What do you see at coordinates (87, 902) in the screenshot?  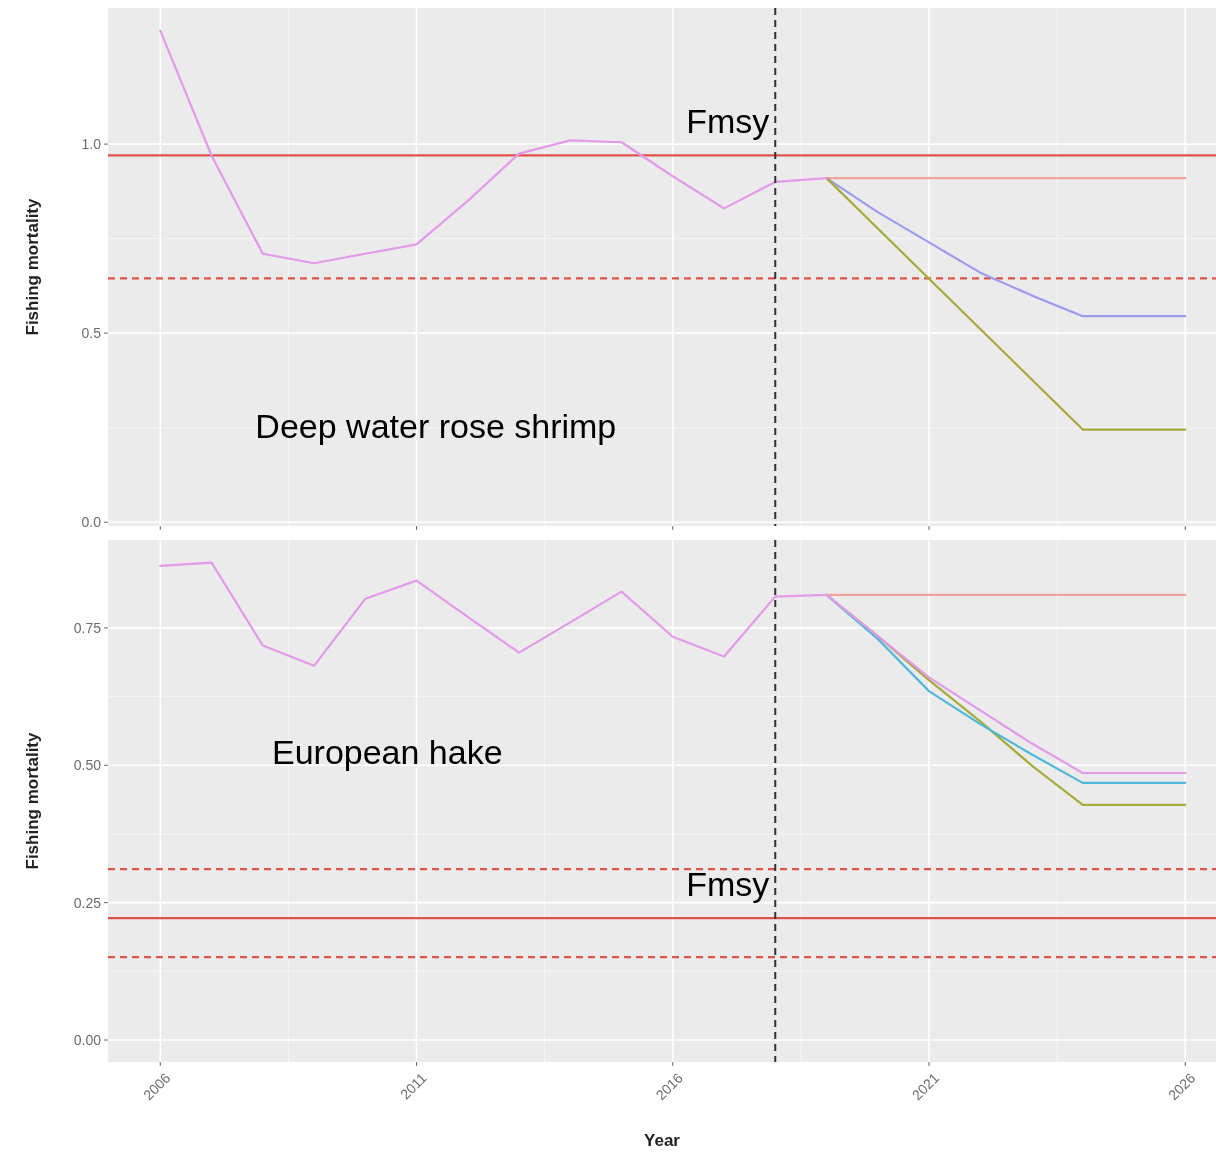 I see `y-tick-label: 0.25` at bounding box center [87, 902].